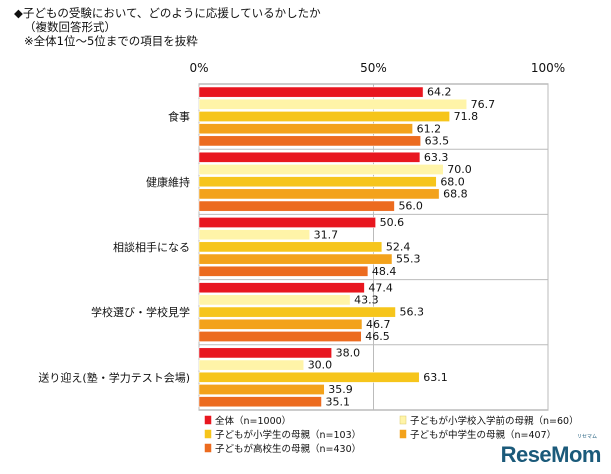 The width and height of the screenshot is (611, 474). What do you see at coordinates (411, 312) in the screenshot?
I see `value-label: 56.3` at bounding box center [411, 312].